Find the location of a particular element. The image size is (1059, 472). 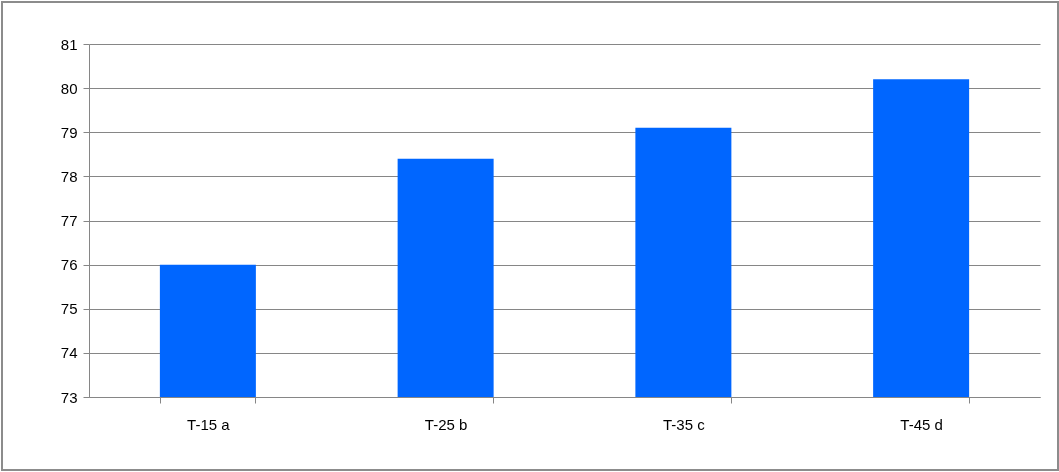

y-tick-label: 77 is located at coordinates (69, 220).